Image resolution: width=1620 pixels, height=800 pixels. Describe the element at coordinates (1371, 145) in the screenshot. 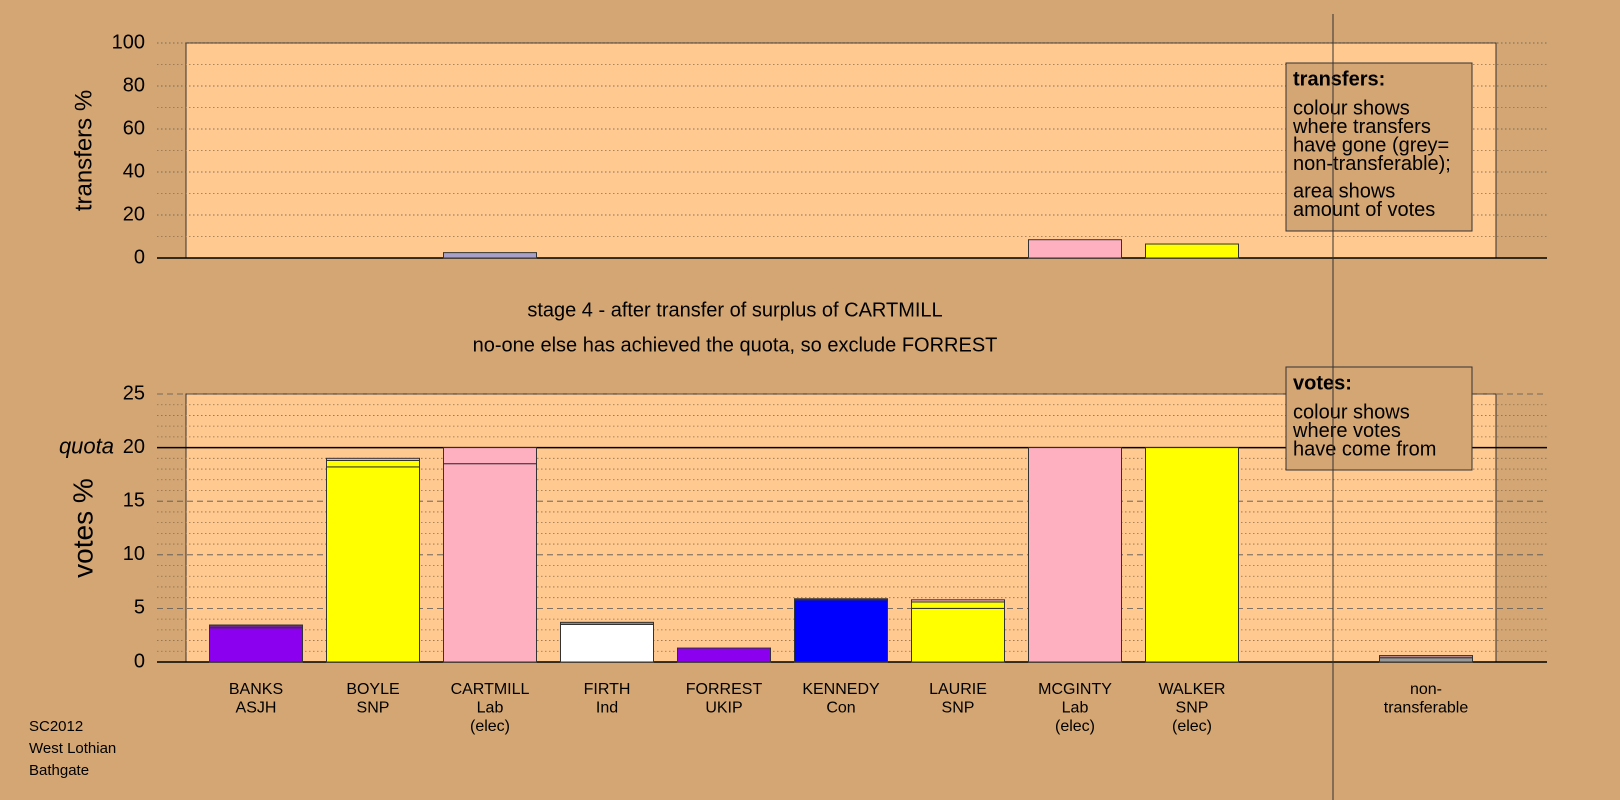

I see `legend-text: have gone (grey=` at that location.